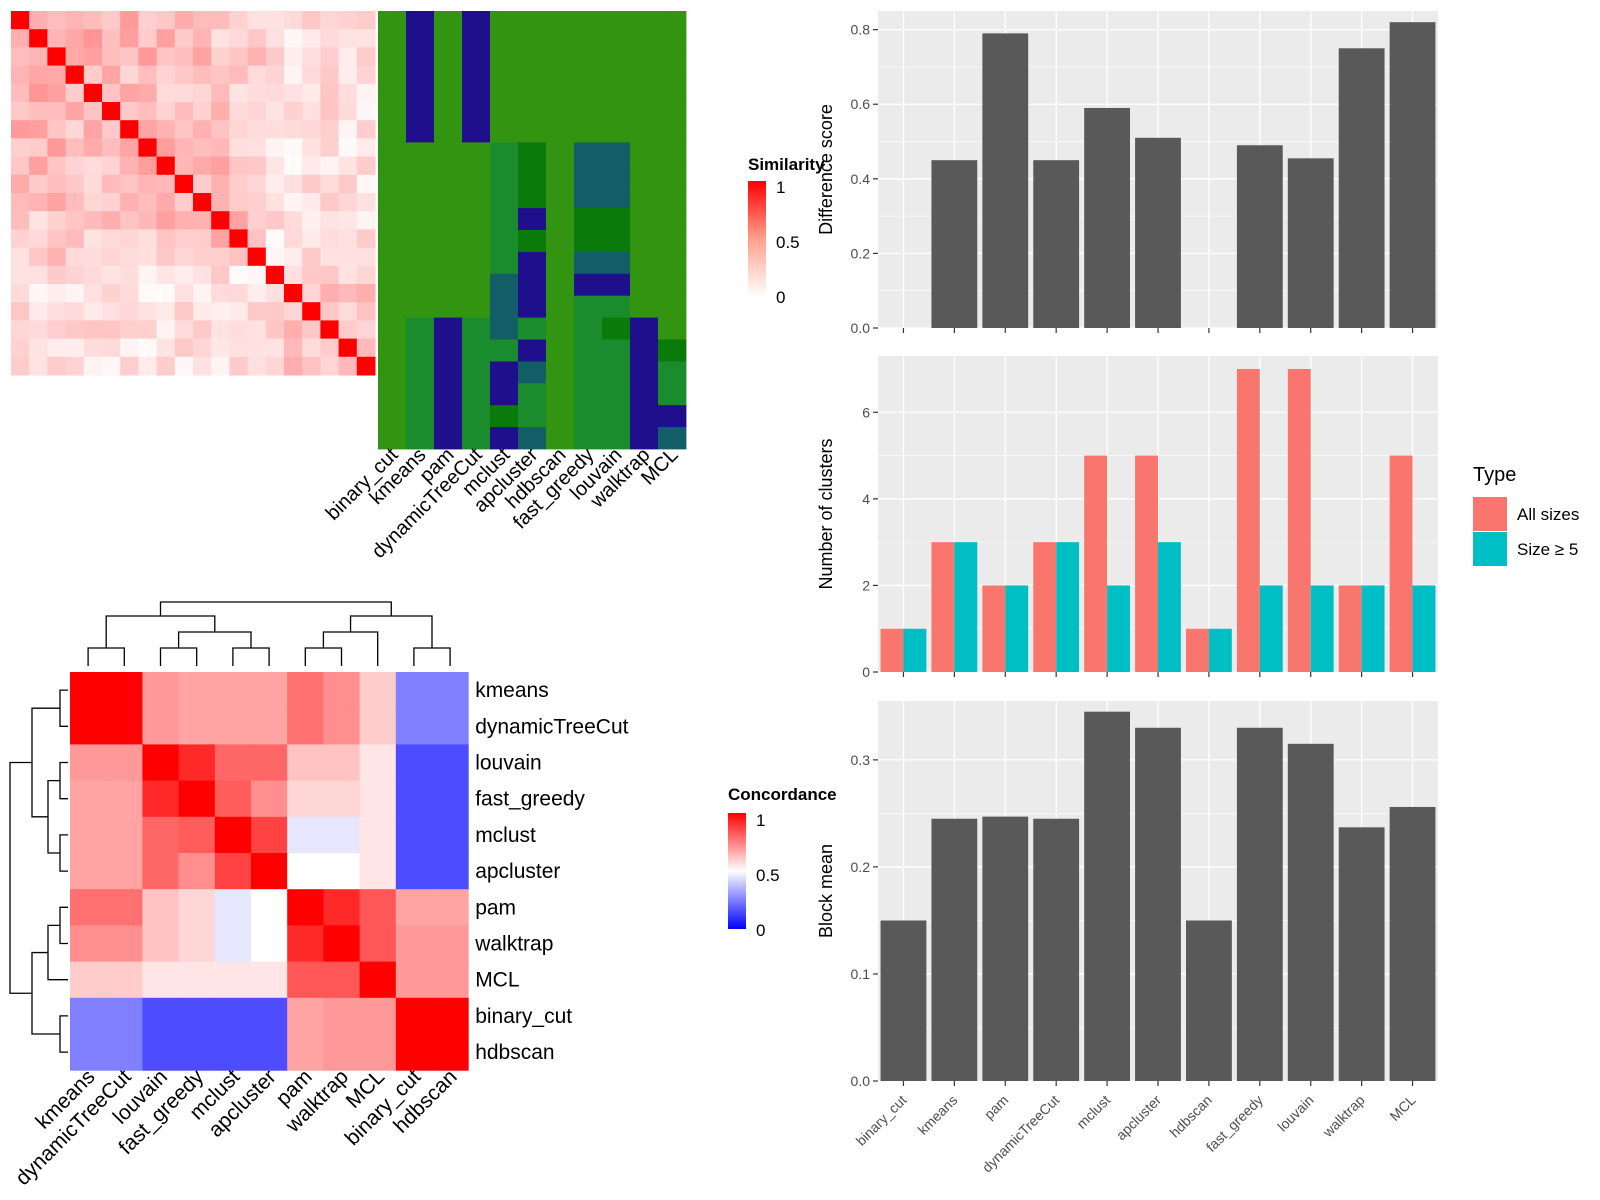 Image resolution: width=1600 pixels, height=1200 pixels. Describe the element at coordinates (782, 794) in the screenshot. I see `concordance-legend-title: Concordance` at that location.